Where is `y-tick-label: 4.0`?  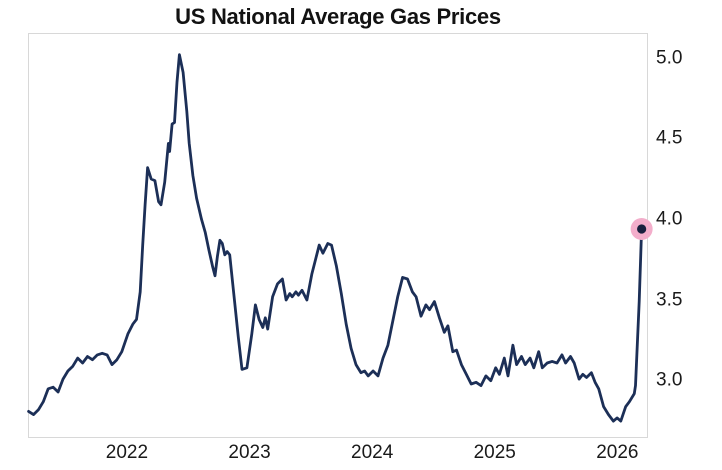 y-tick-label: 4.0 is located at coordinates (669, 219).